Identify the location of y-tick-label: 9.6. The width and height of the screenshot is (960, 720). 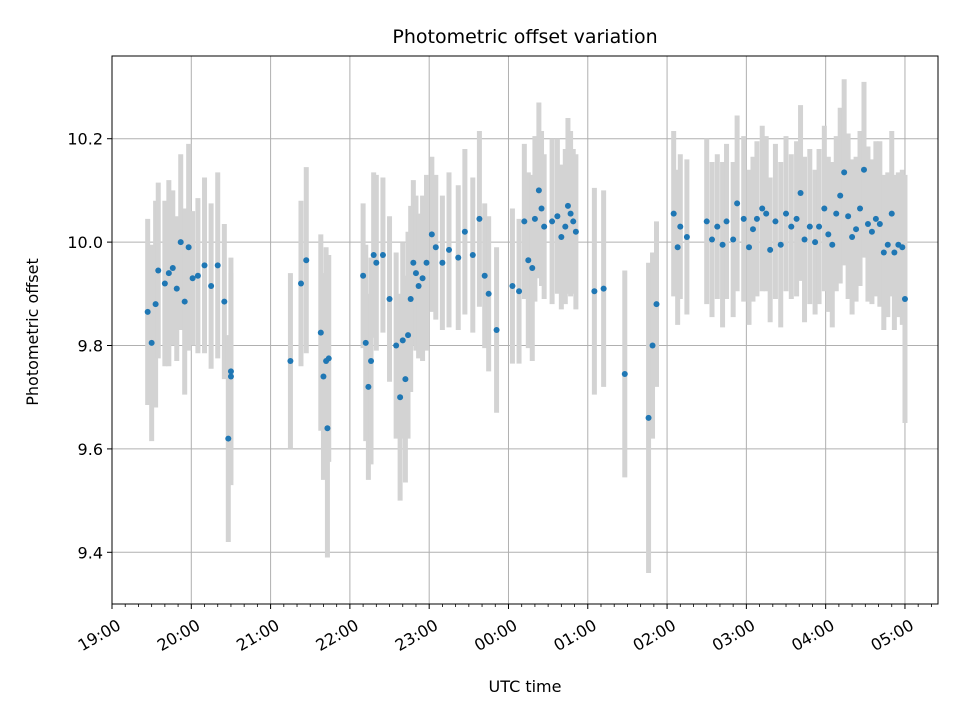
(90, 449).